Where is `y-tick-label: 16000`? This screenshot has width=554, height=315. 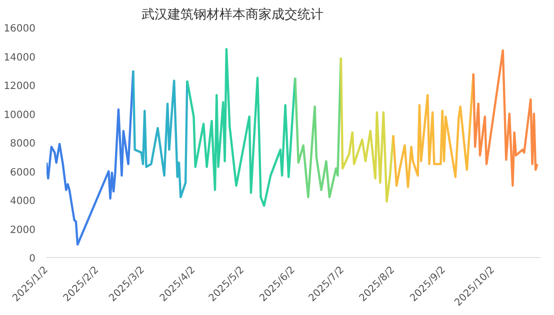
y-tick-label: 16000 is located at coordinates (20, 29).